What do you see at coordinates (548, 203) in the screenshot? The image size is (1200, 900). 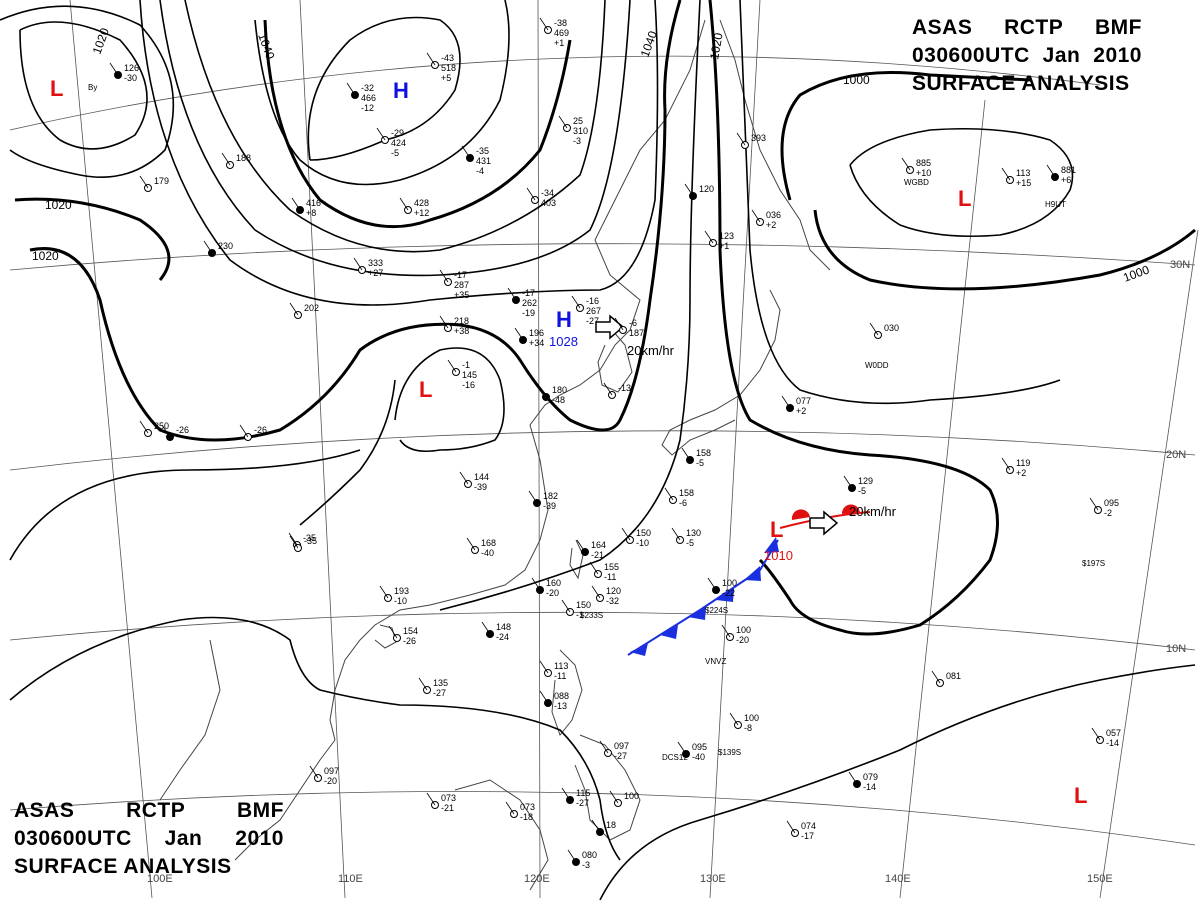 I see `station-value: 403` at bounding box center [548, 203].